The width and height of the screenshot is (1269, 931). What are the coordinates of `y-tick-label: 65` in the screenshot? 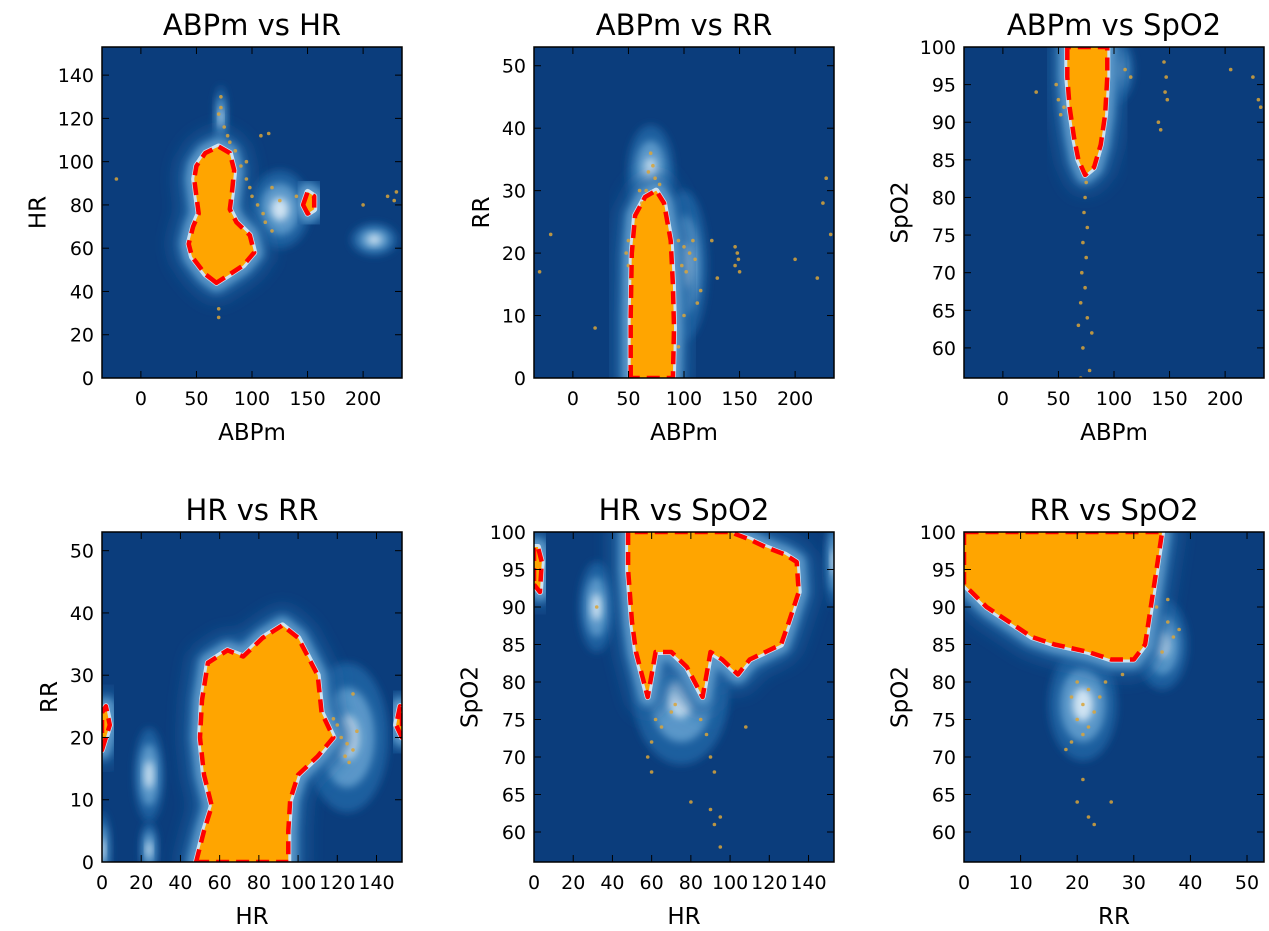 It's located at (514, 796).